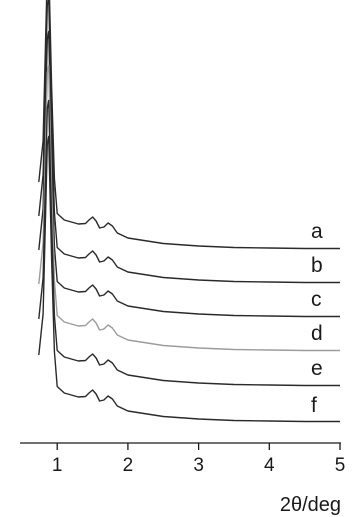 This screenshot has width=352, height=517. What do you see at coordinates (57, 465) in the screenshot?
I see `x-tick-label-1: 1` at bounding box center [57, 465].